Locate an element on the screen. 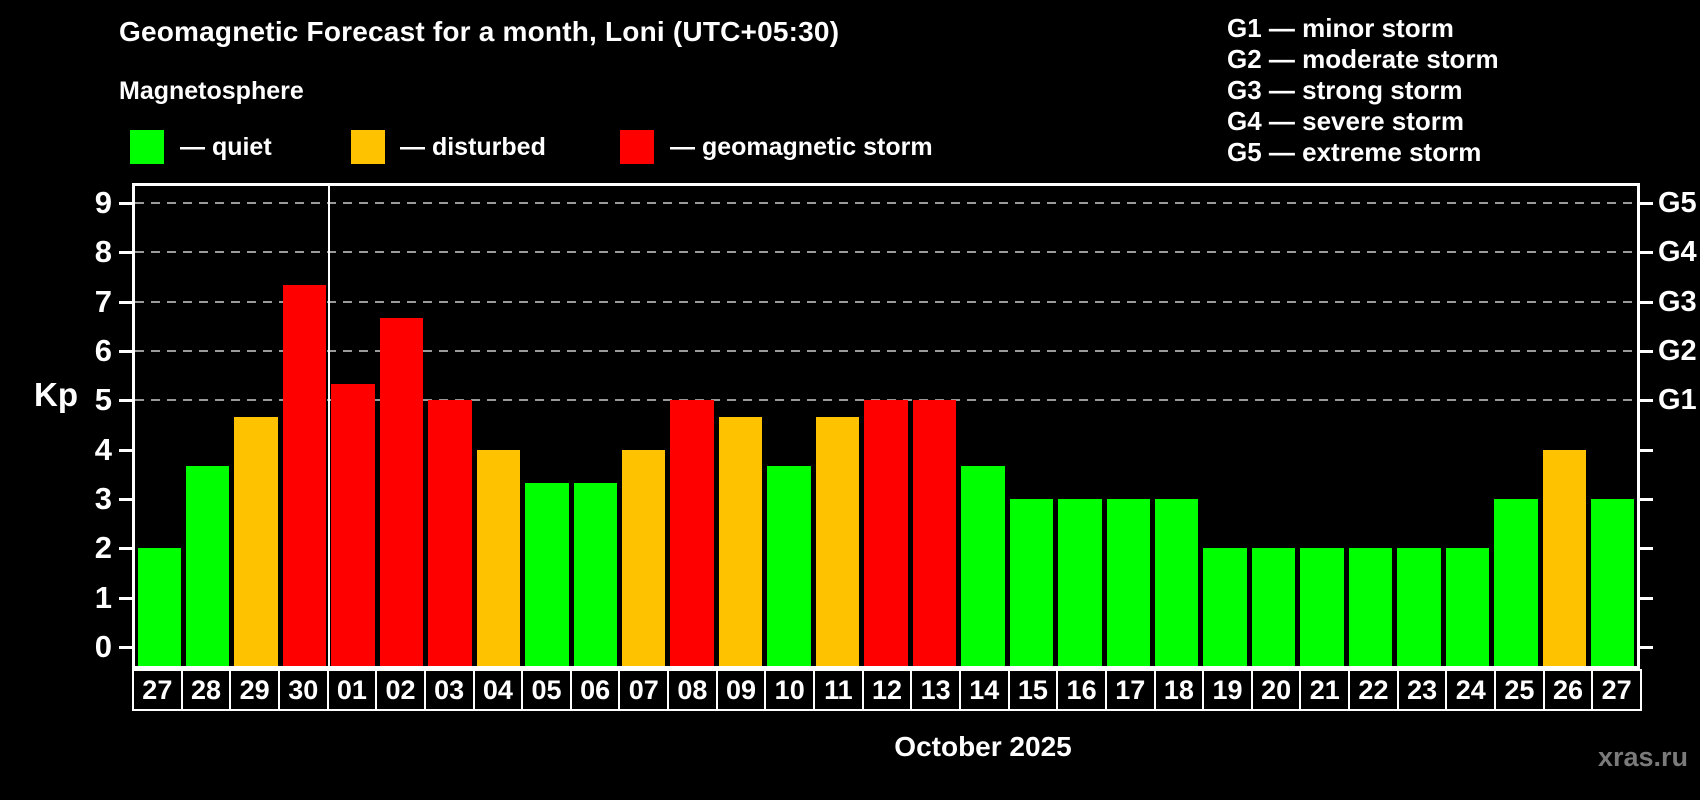 Image resolution: width=1700 pixels, height=800 pixels. y-axis-title: Kp is located at coordinates (56, 394).